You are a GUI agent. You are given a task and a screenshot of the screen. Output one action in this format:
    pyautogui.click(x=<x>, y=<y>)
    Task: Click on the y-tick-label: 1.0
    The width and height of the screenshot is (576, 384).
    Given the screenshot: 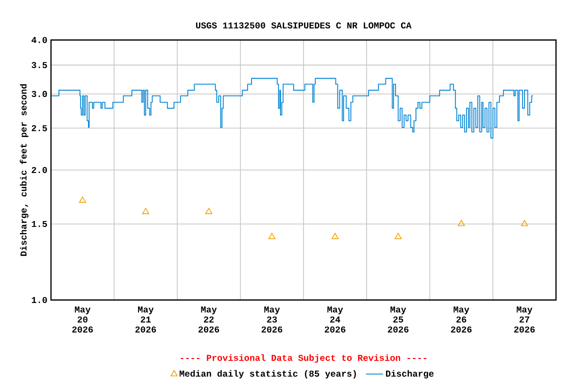 What is the action you would take?
    pyautogui.click(x=39, y=300)
    